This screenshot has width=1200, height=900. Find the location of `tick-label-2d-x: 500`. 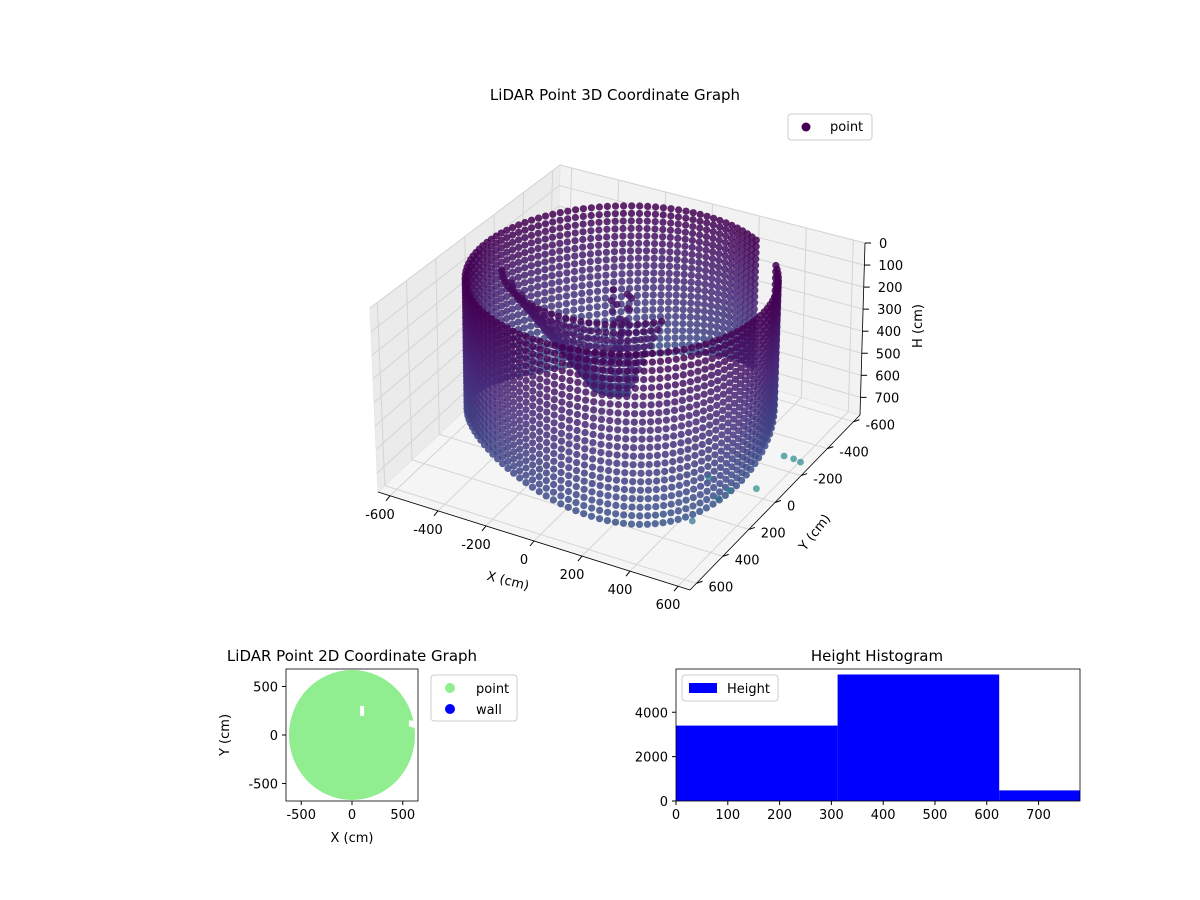

tick-label-2d-x: 500 is located at coordinates (402, 815).